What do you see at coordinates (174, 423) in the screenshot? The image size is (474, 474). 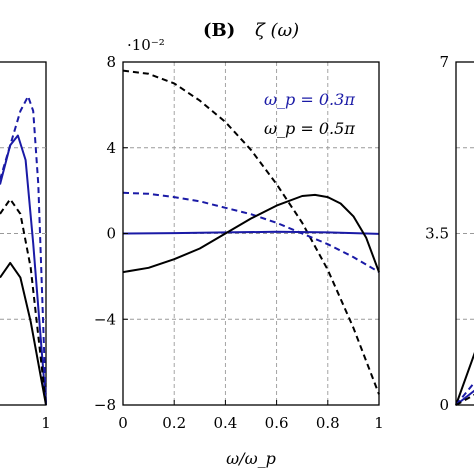 I see `x-tick-label: 0.2` at bounding box center [174, 423].